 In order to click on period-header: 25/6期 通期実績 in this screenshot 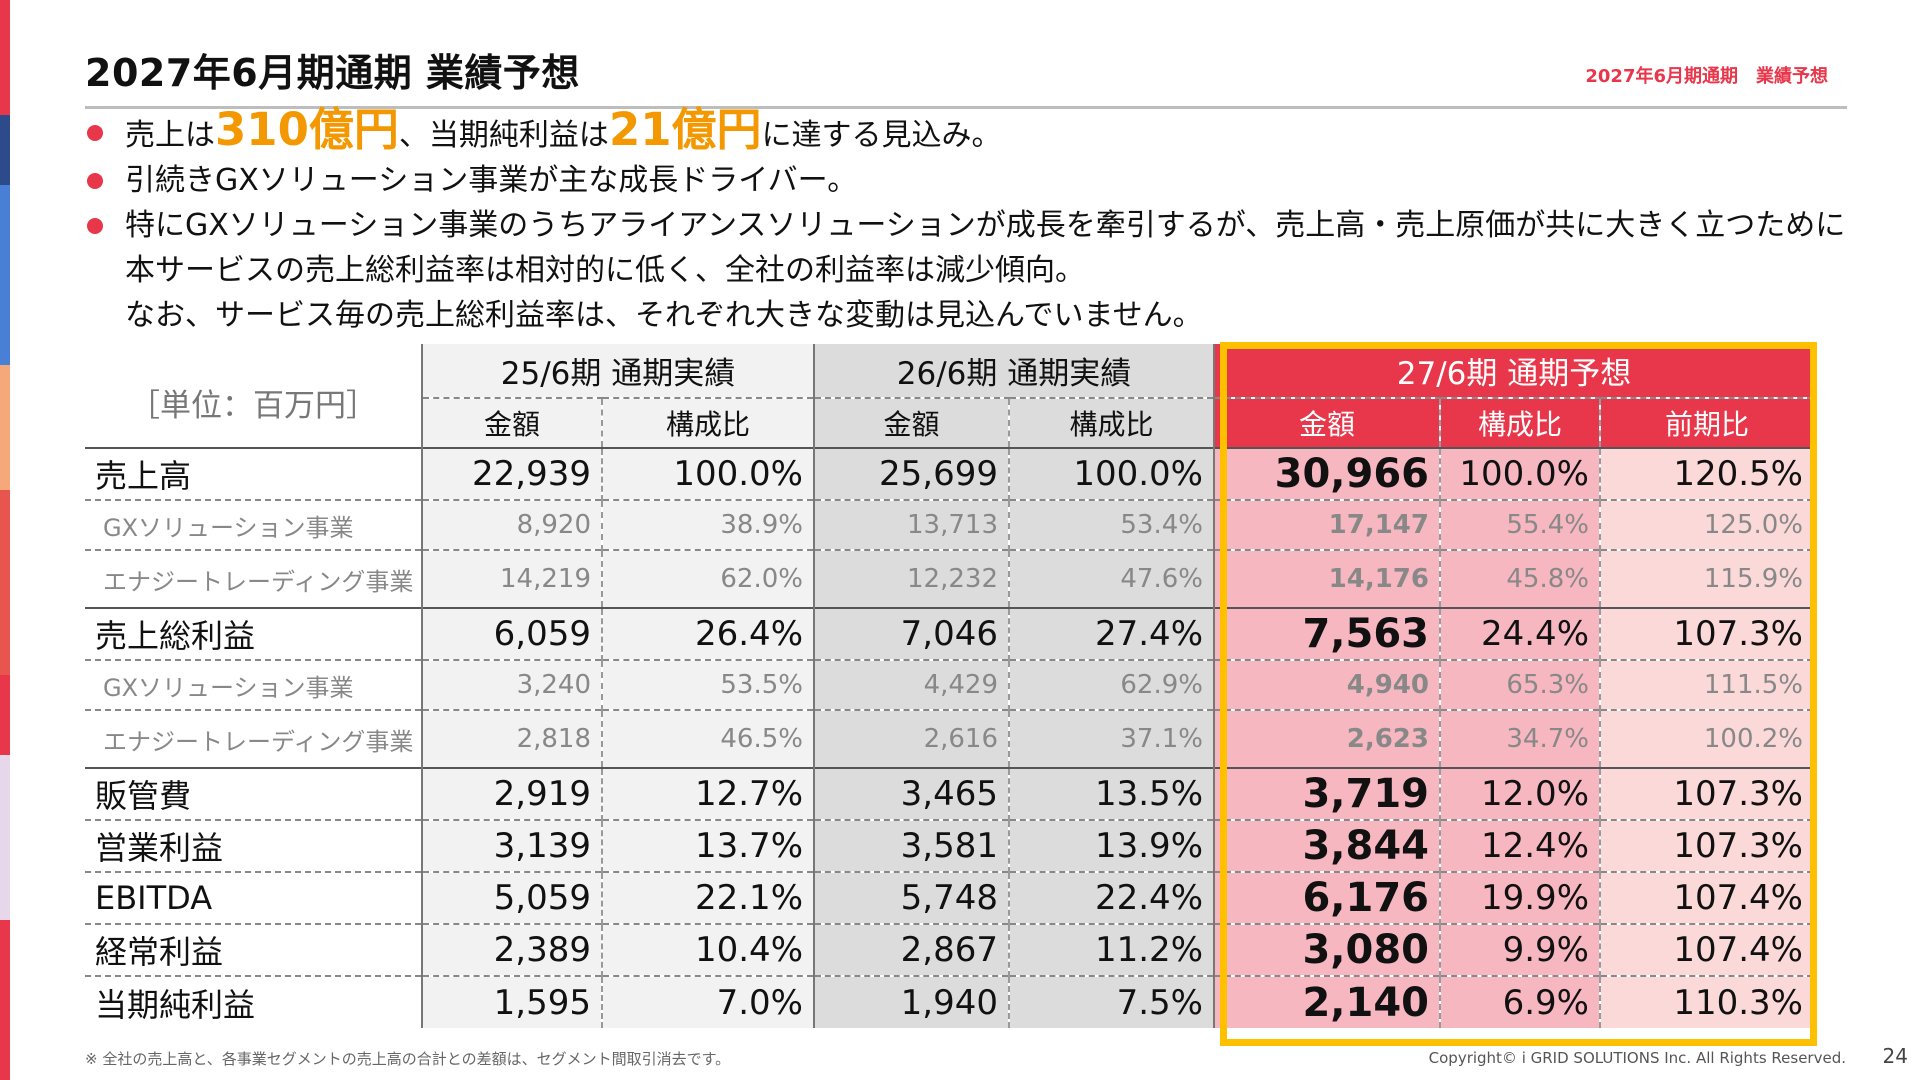, I will do `click(617, 371)`.